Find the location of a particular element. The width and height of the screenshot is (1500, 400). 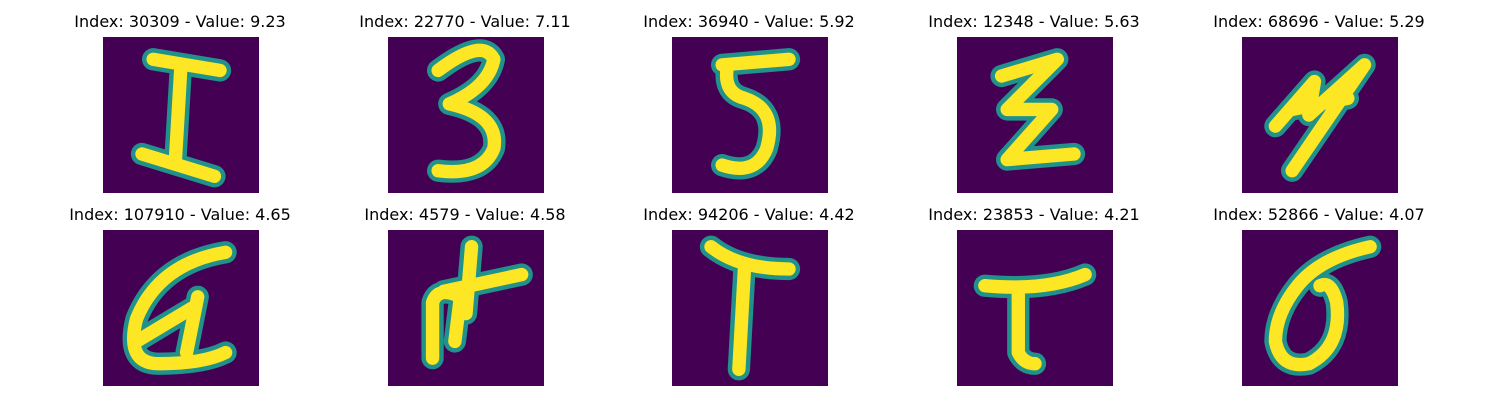

panel-title-4: Index: 12348 - Value: 5.63 is located at coordinates (1034, 21).